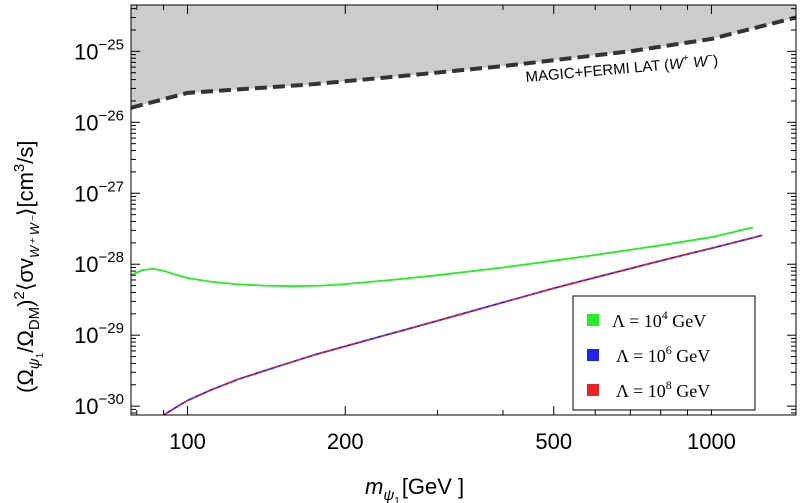 The width and height of the screenshot is (800, 503). I want to click on y-tick-label: 10−25, so click(99, 50).